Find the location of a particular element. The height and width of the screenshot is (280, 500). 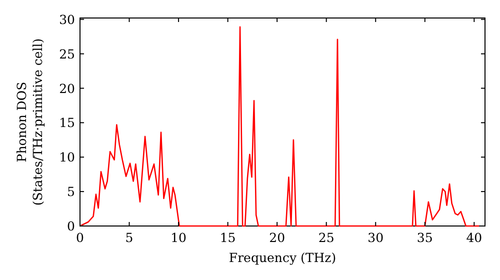

x-tick-label: 15 is located at coordinates (228, 237).